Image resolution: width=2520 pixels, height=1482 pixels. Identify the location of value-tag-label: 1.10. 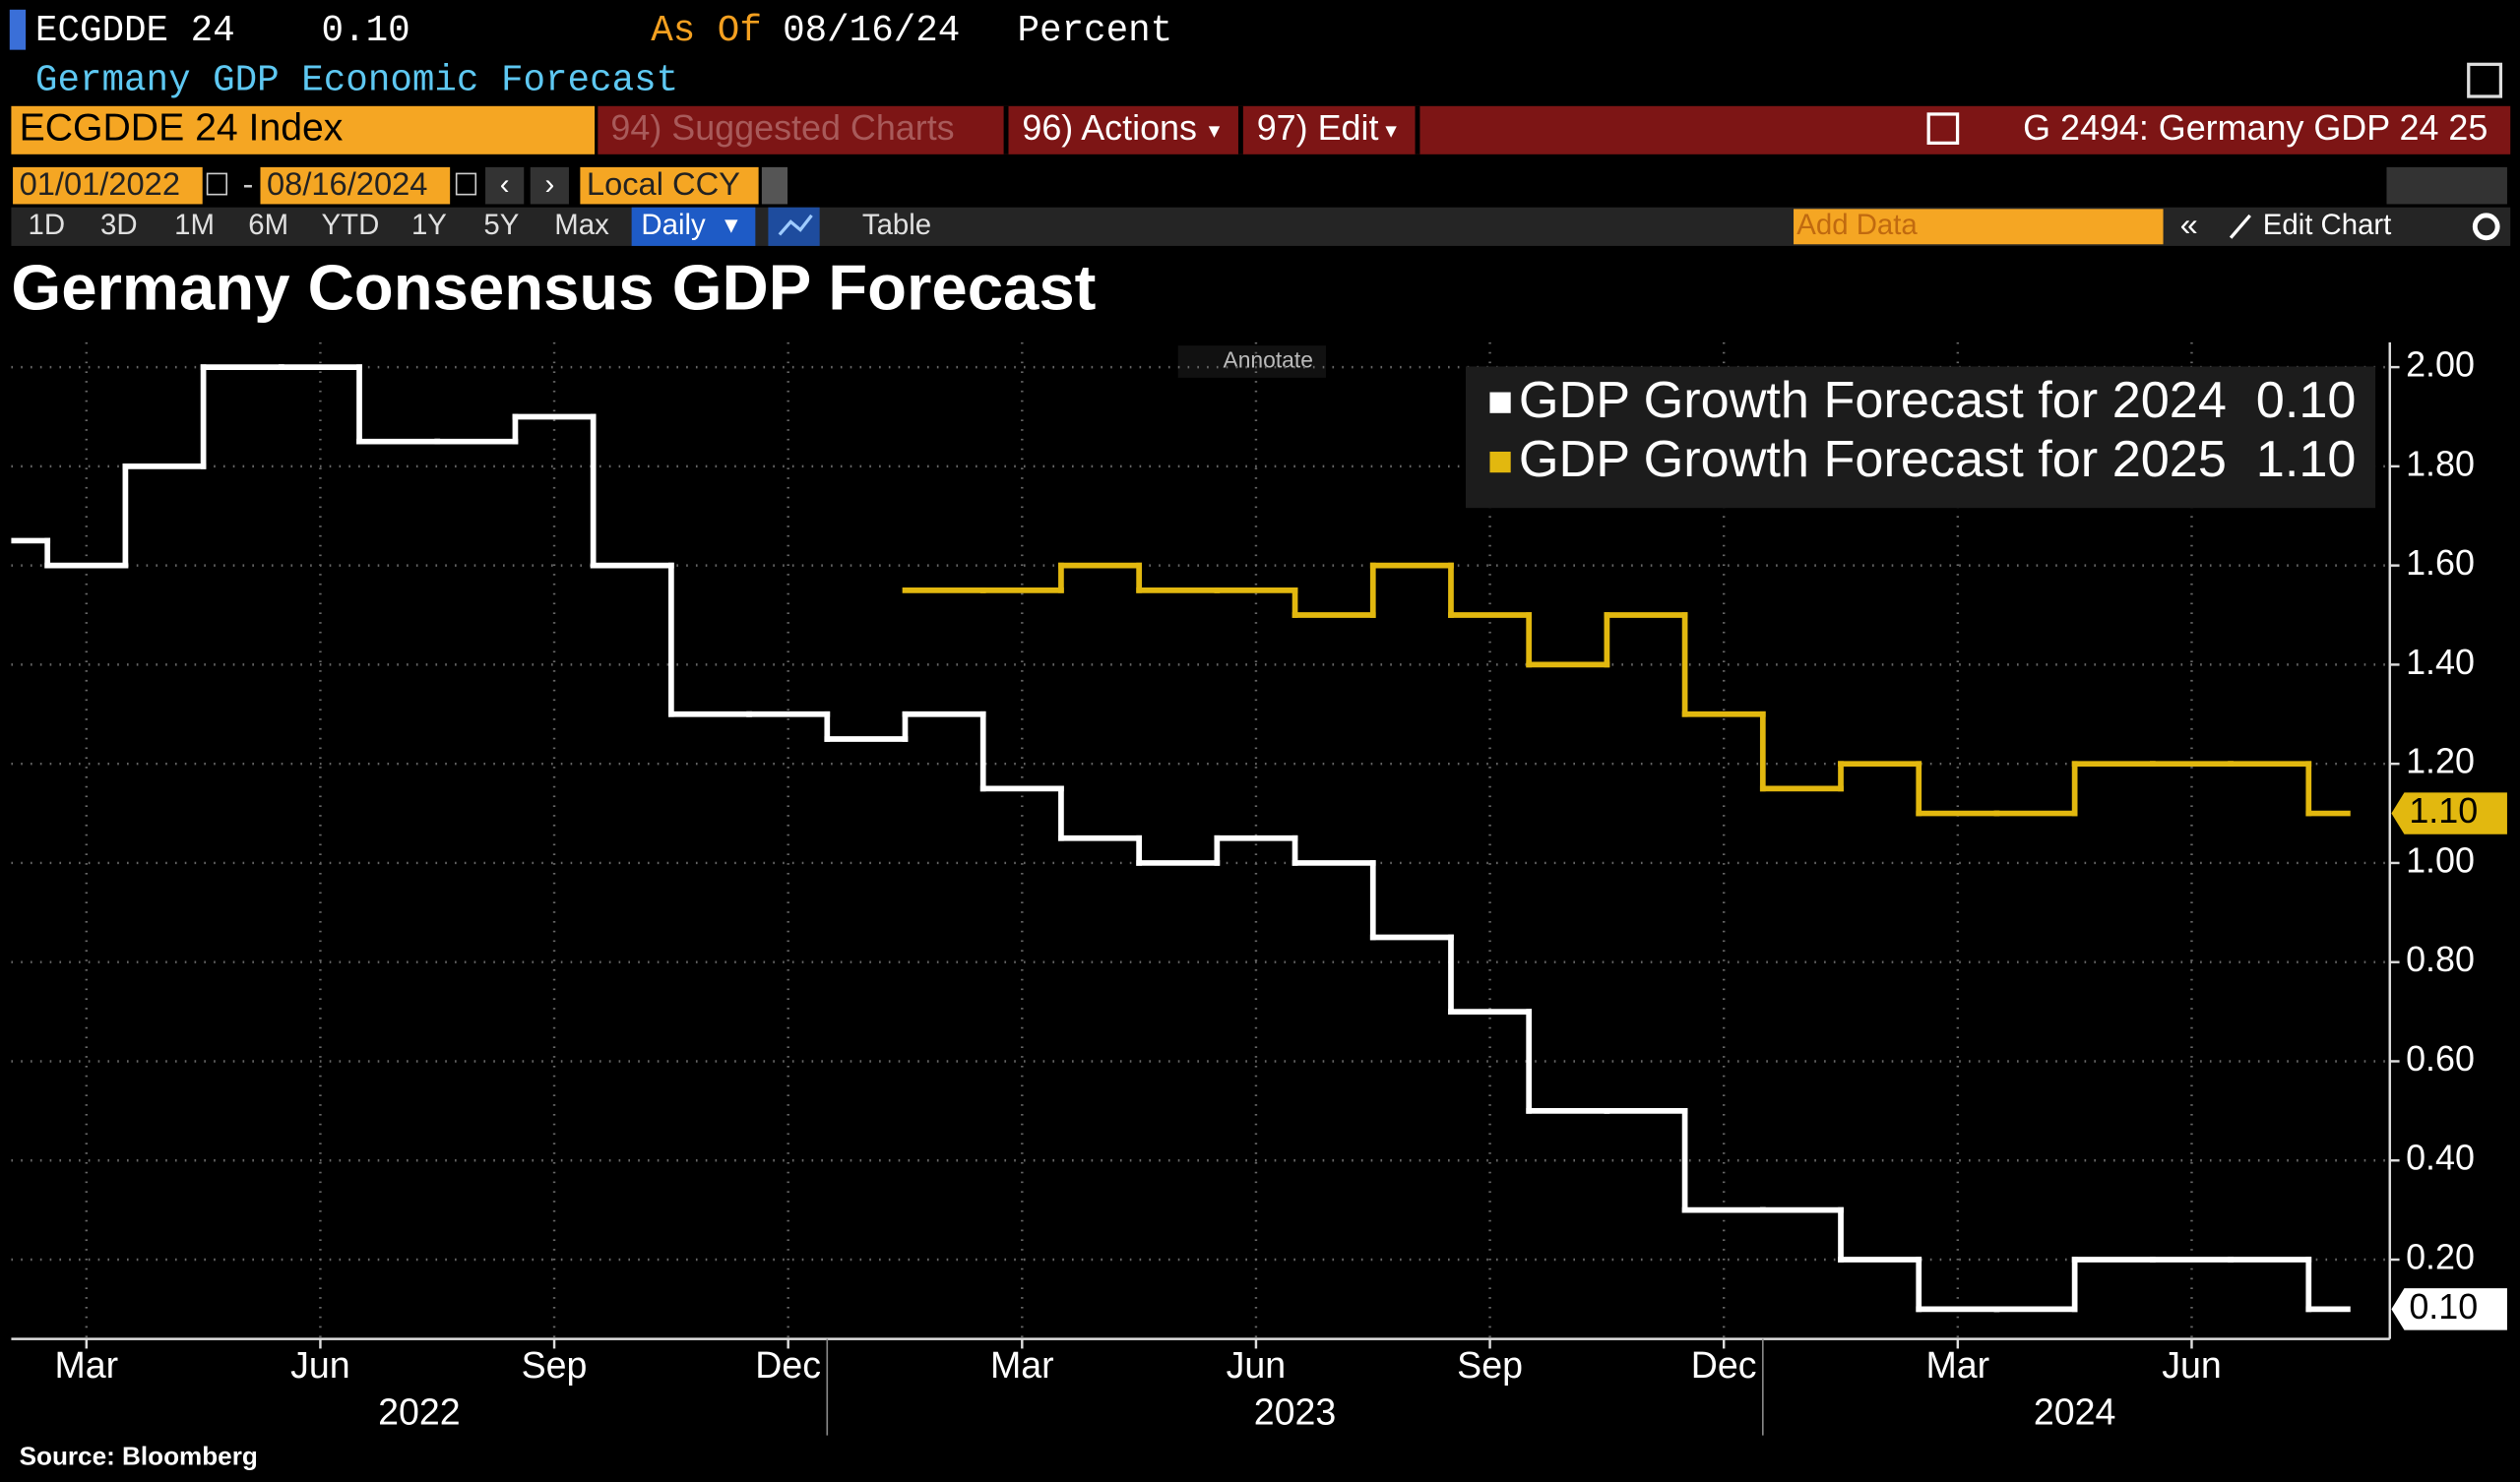
(2443, 810).